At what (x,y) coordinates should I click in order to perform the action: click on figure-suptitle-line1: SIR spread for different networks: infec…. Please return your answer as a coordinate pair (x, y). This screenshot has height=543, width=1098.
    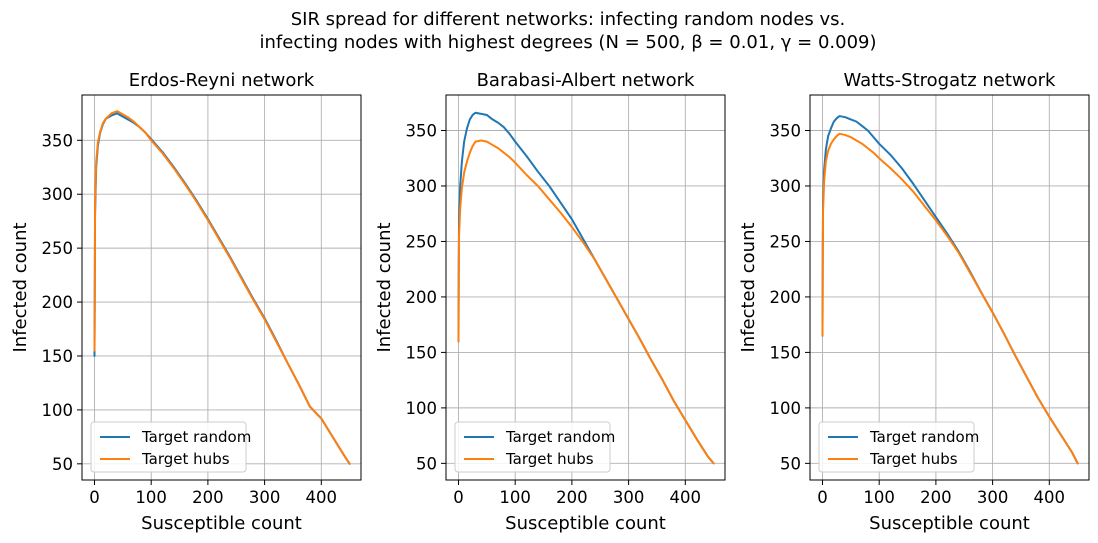
    Looking at the image, I should click on (568, 19).